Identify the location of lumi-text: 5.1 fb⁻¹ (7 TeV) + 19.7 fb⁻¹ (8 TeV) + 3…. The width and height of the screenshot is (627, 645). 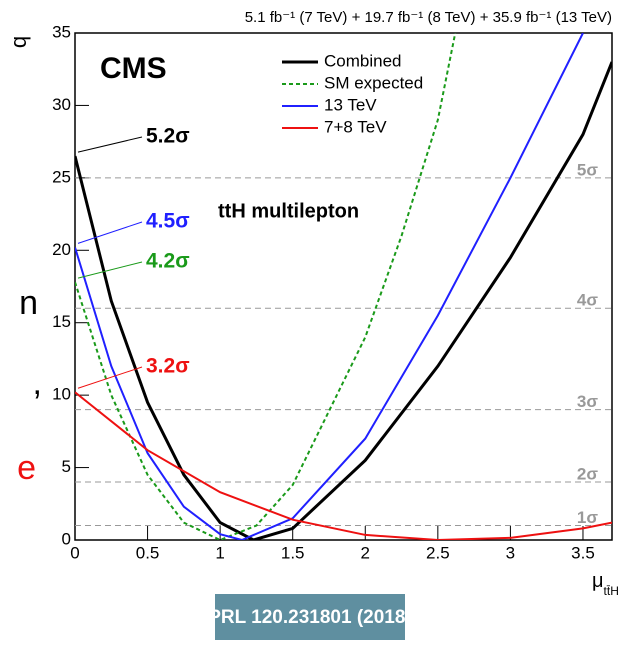
(428, 17).